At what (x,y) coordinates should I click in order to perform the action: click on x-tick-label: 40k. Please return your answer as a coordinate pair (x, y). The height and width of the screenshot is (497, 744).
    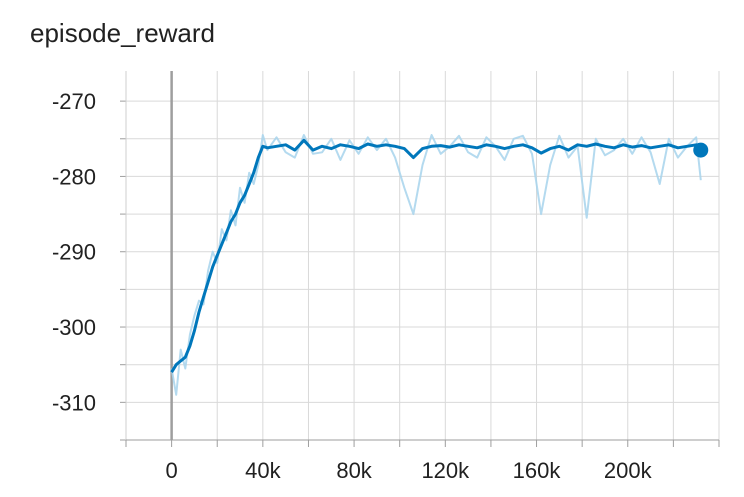
    Looking at the image, I should click on (263, 470).